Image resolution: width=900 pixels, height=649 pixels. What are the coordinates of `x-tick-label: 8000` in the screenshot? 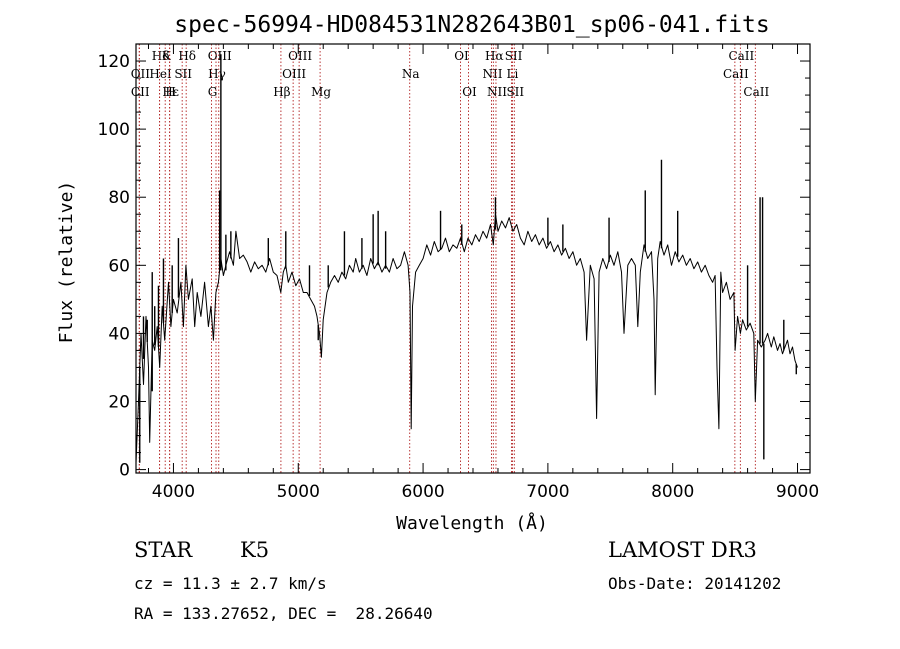 It's located at (672, 492).